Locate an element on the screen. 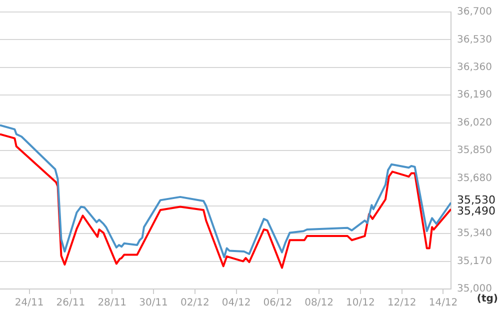 This screenshot has height=312, width=500. annotation: 35,490 is located at coordinates (476, 211).